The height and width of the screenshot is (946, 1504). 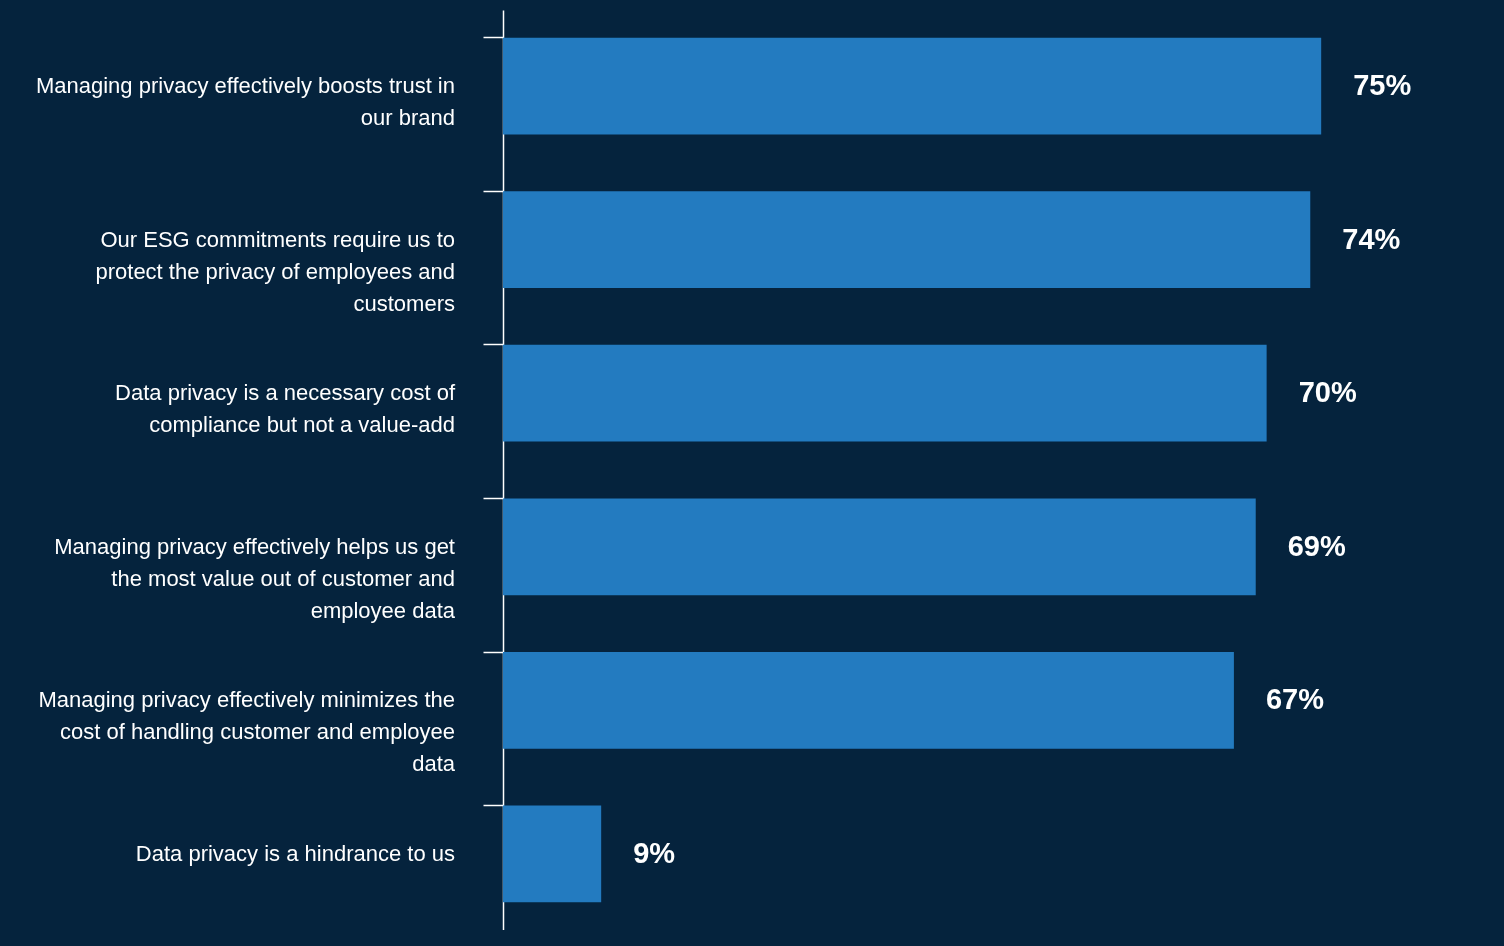 What do you see at coordinates (245, 102) in the screenshot?
I see `y-tick-label: Managing privacy effectively boosts trust in our brand` at bounding box center [245, 102].